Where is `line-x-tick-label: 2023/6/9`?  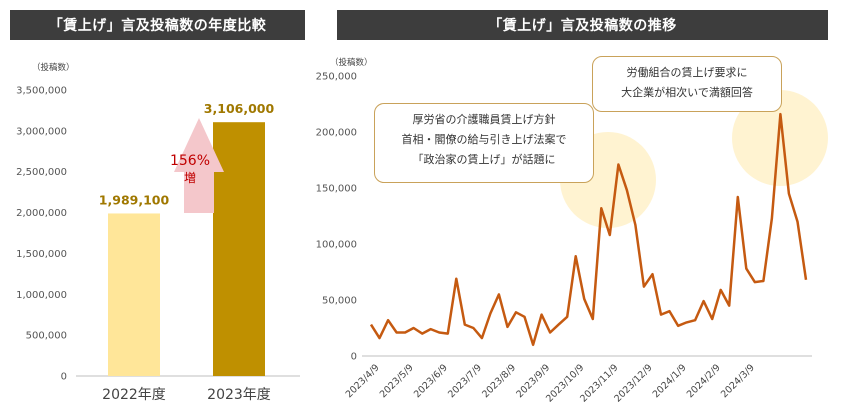 line-x-tick-label: 2023/6/9 is located at coordinates (431, 381).